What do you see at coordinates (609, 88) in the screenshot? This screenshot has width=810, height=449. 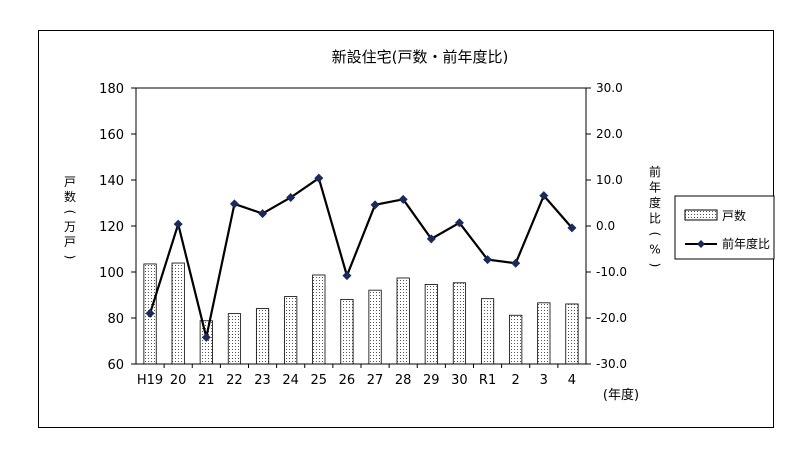 I see `y2-tick-label: 30.0` at bounding box center [609, 88].